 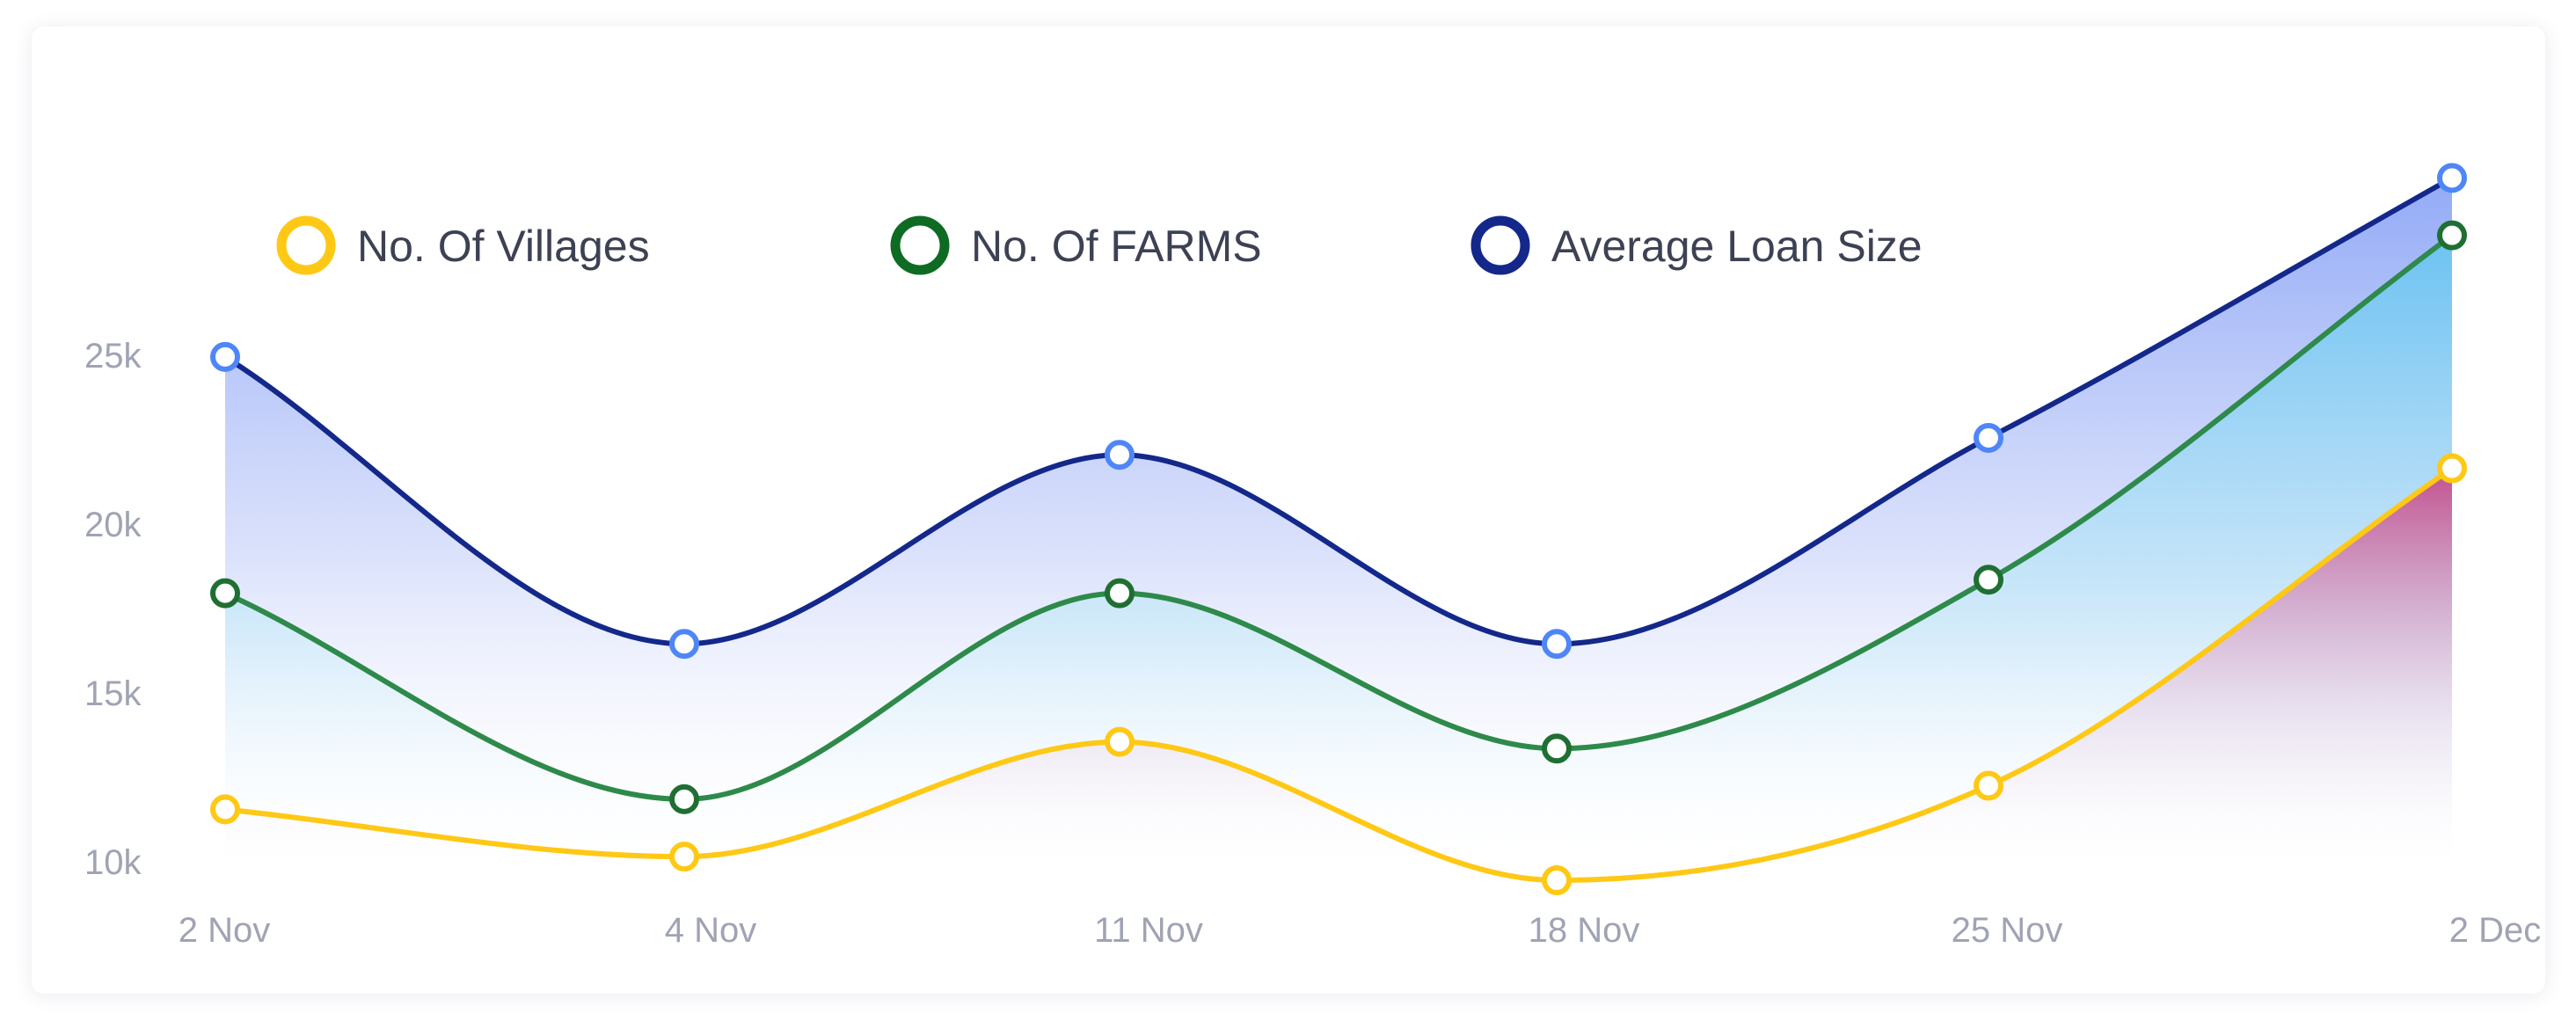 What do you see at coordinates (113, 525) in the screenshot?
I see `y-tick-label: 20k` at bounding box center [113, 525].